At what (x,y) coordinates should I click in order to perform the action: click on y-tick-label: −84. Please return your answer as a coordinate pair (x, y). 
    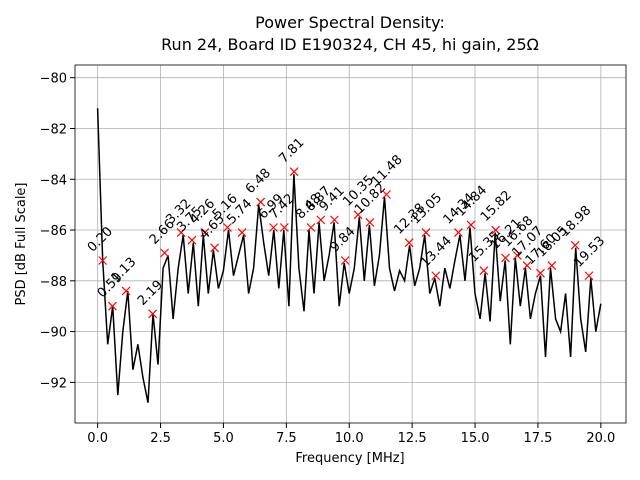
    Looking at the image, I should click on (53, 180).